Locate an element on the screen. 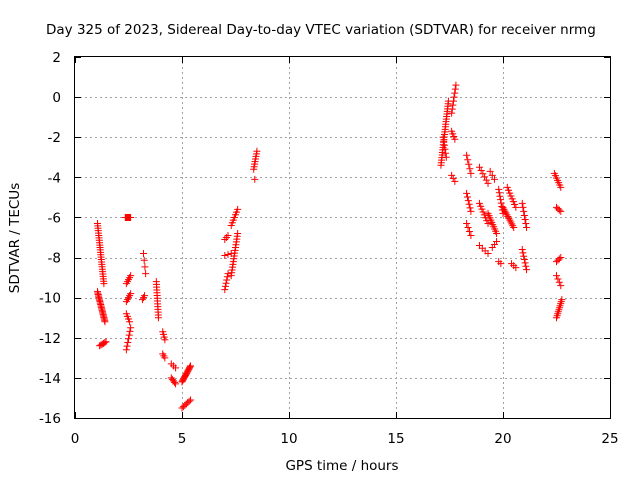 Image resolution: width=640 pixels, height=480 pixels. x-tick-label: 25 is located at coordinates (609, 439).